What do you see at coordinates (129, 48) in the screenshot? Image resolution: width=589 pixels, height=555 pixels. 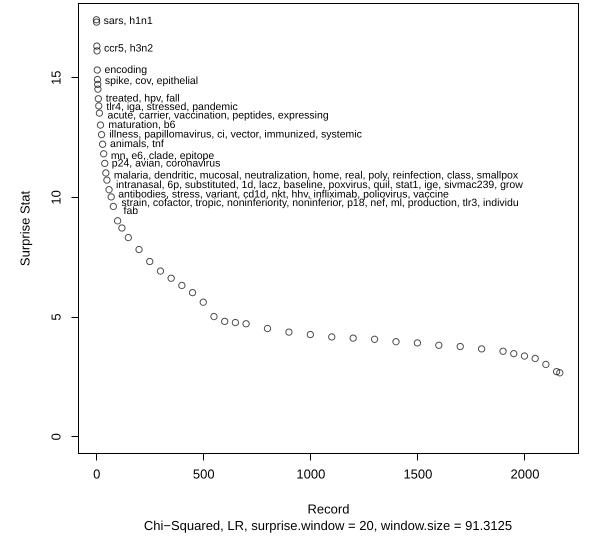 I see `annotation: ccr5, h3n2` at bounding box center [129, 48].